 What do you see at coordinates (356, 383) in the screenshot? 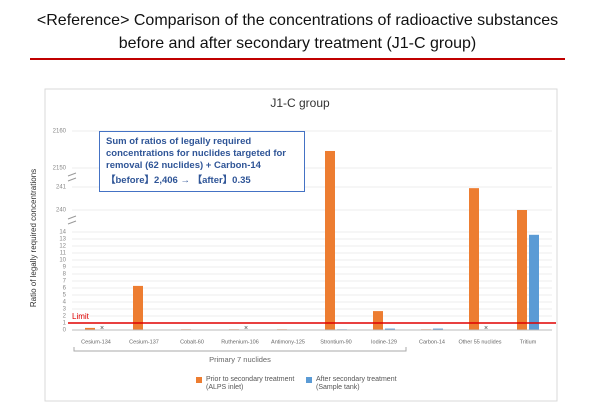
I see `legend-label: After secondary treatment (Sample tank)` at bounding box center [356, 383].